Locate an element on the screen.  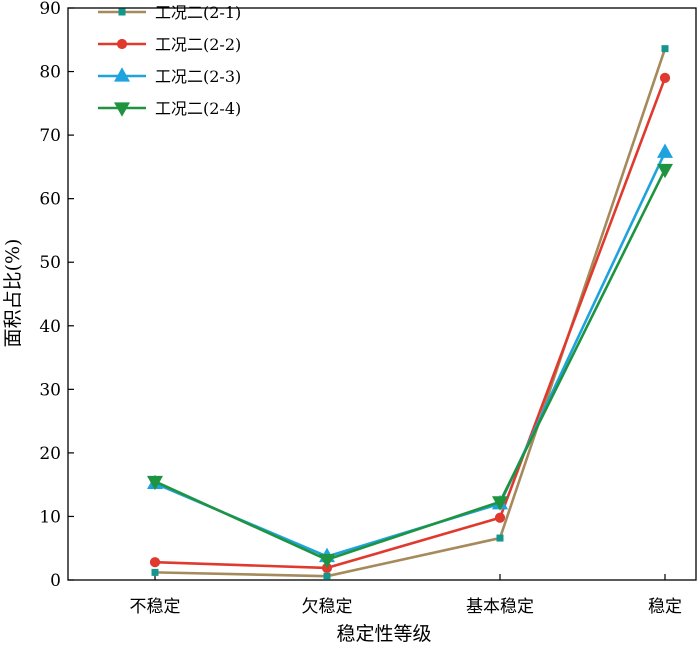
y-tick-label: 90 is located at coordinates (50, 9).